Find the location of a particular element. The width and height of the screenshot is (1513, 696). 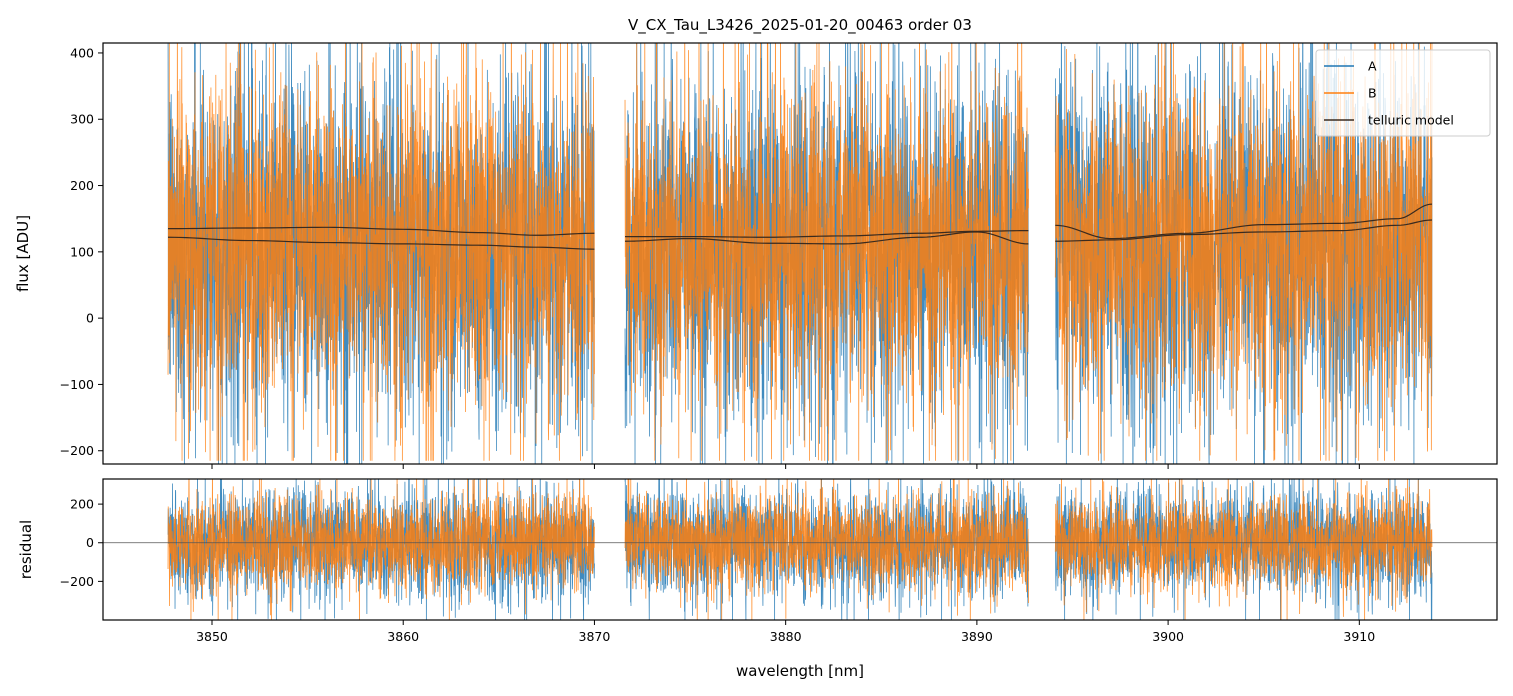

figure-title: V_CX_Tau_L3426_2025-01-20_00463 order 03 is located at coordinates (800, 25).